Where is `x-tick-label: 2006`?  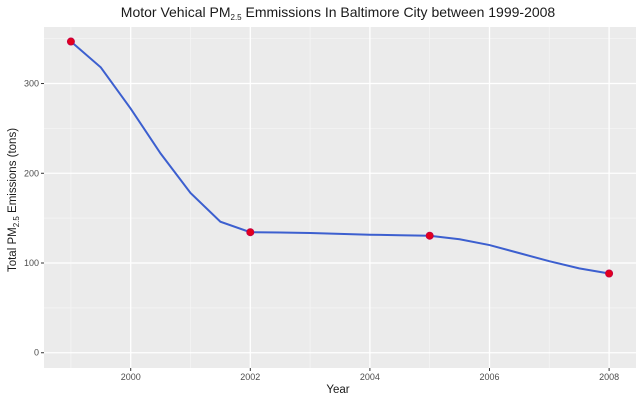 x-tick-label: 2006 is located at coordinates (489, 377).